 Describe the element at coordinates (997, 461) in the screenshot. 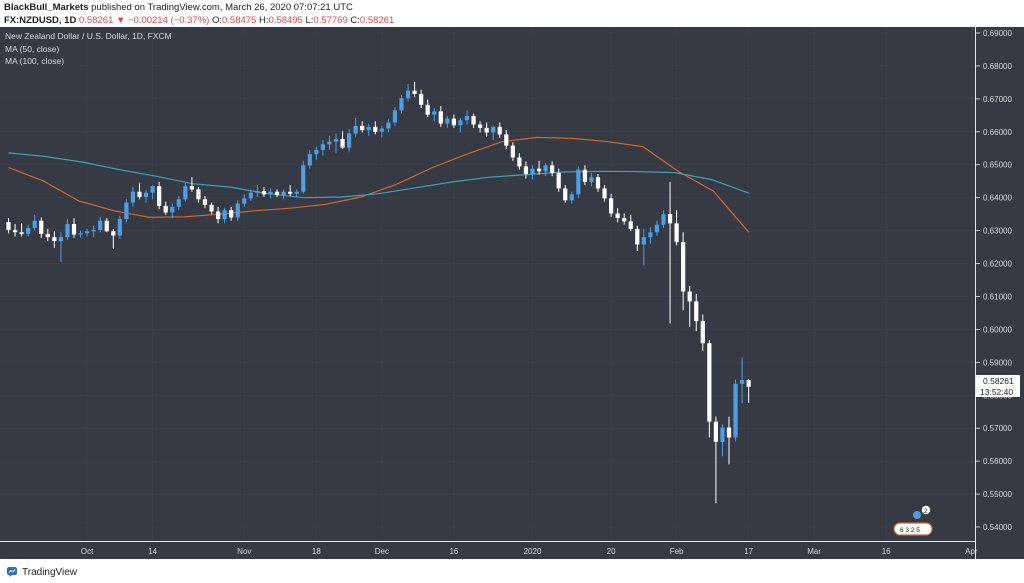

I see `price-tick-label: 0.56000` at that location.